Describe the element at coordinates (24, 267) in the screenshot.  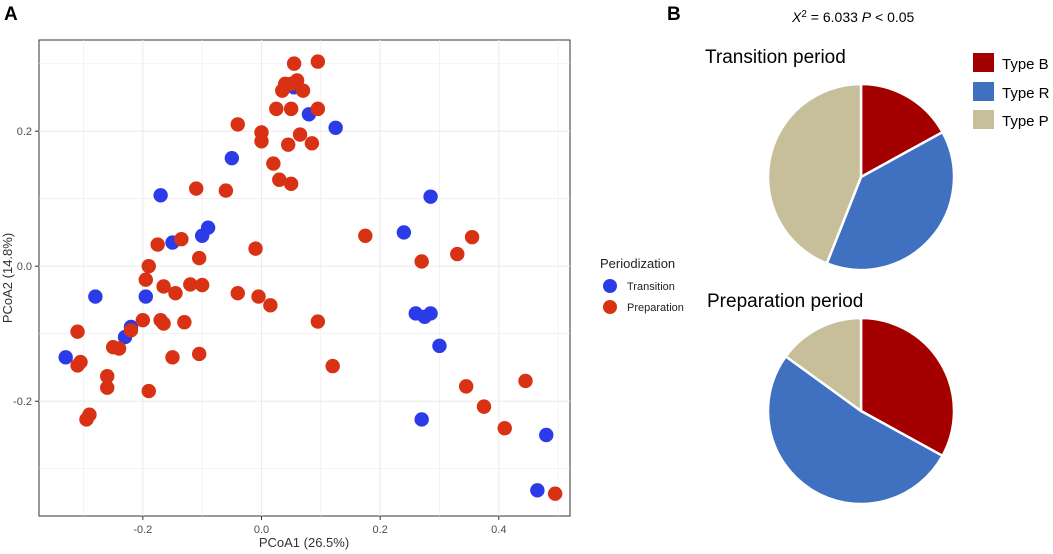
I see `y-tick-label: 0.0` at that location.